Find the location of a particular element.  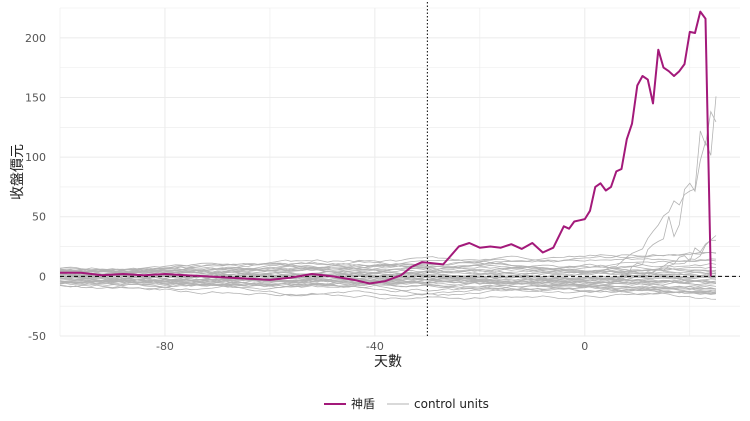

x-tick-labels: -80 -40 0 is located at coordinates (372, 346).